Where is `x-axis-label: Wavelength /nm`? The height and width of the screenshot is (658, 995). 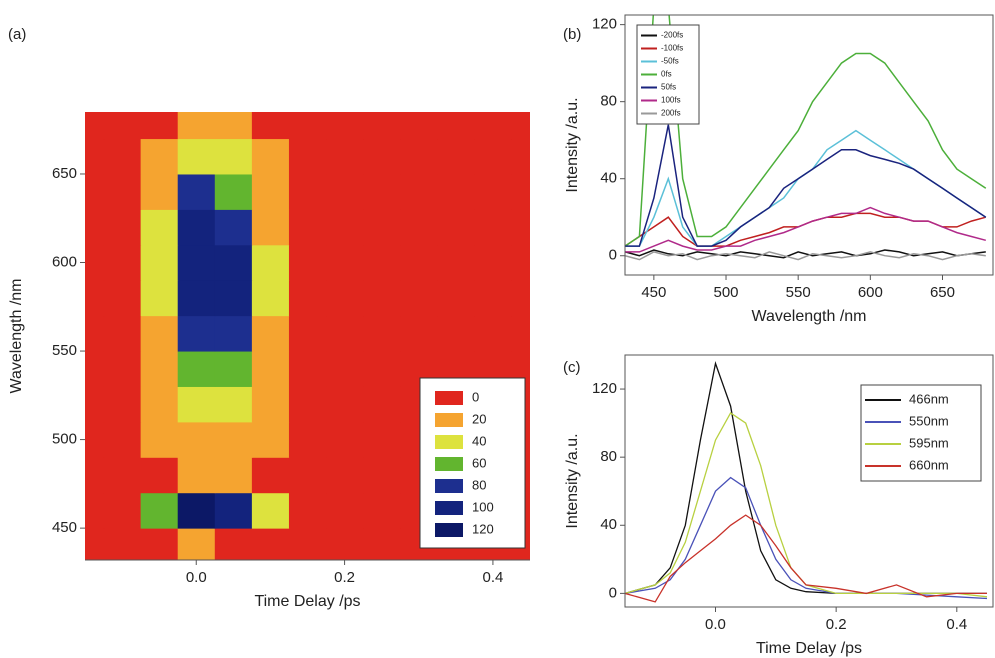 x-axis-label: Wavelength /nm is located at coordinates (808, 316).